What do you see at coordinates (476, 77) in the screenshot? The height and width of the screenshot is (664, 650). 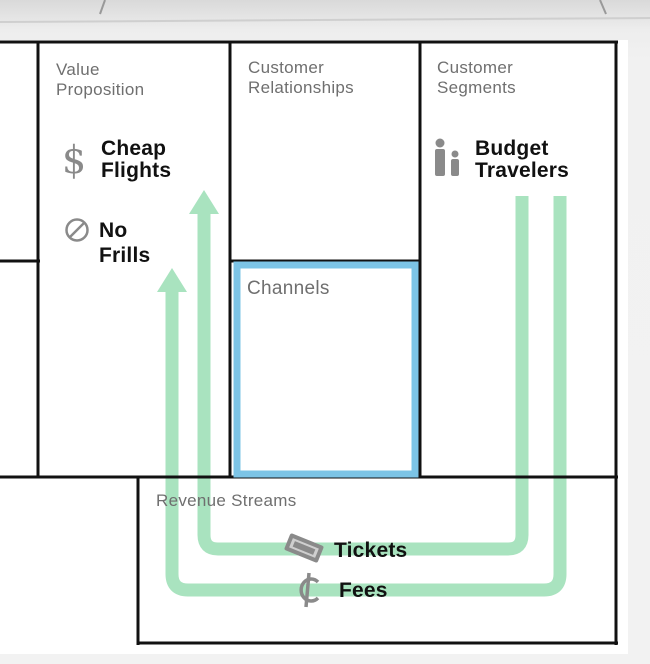 I see `customer-segments-label: Customer Segments` at bounding box center [476, 77].